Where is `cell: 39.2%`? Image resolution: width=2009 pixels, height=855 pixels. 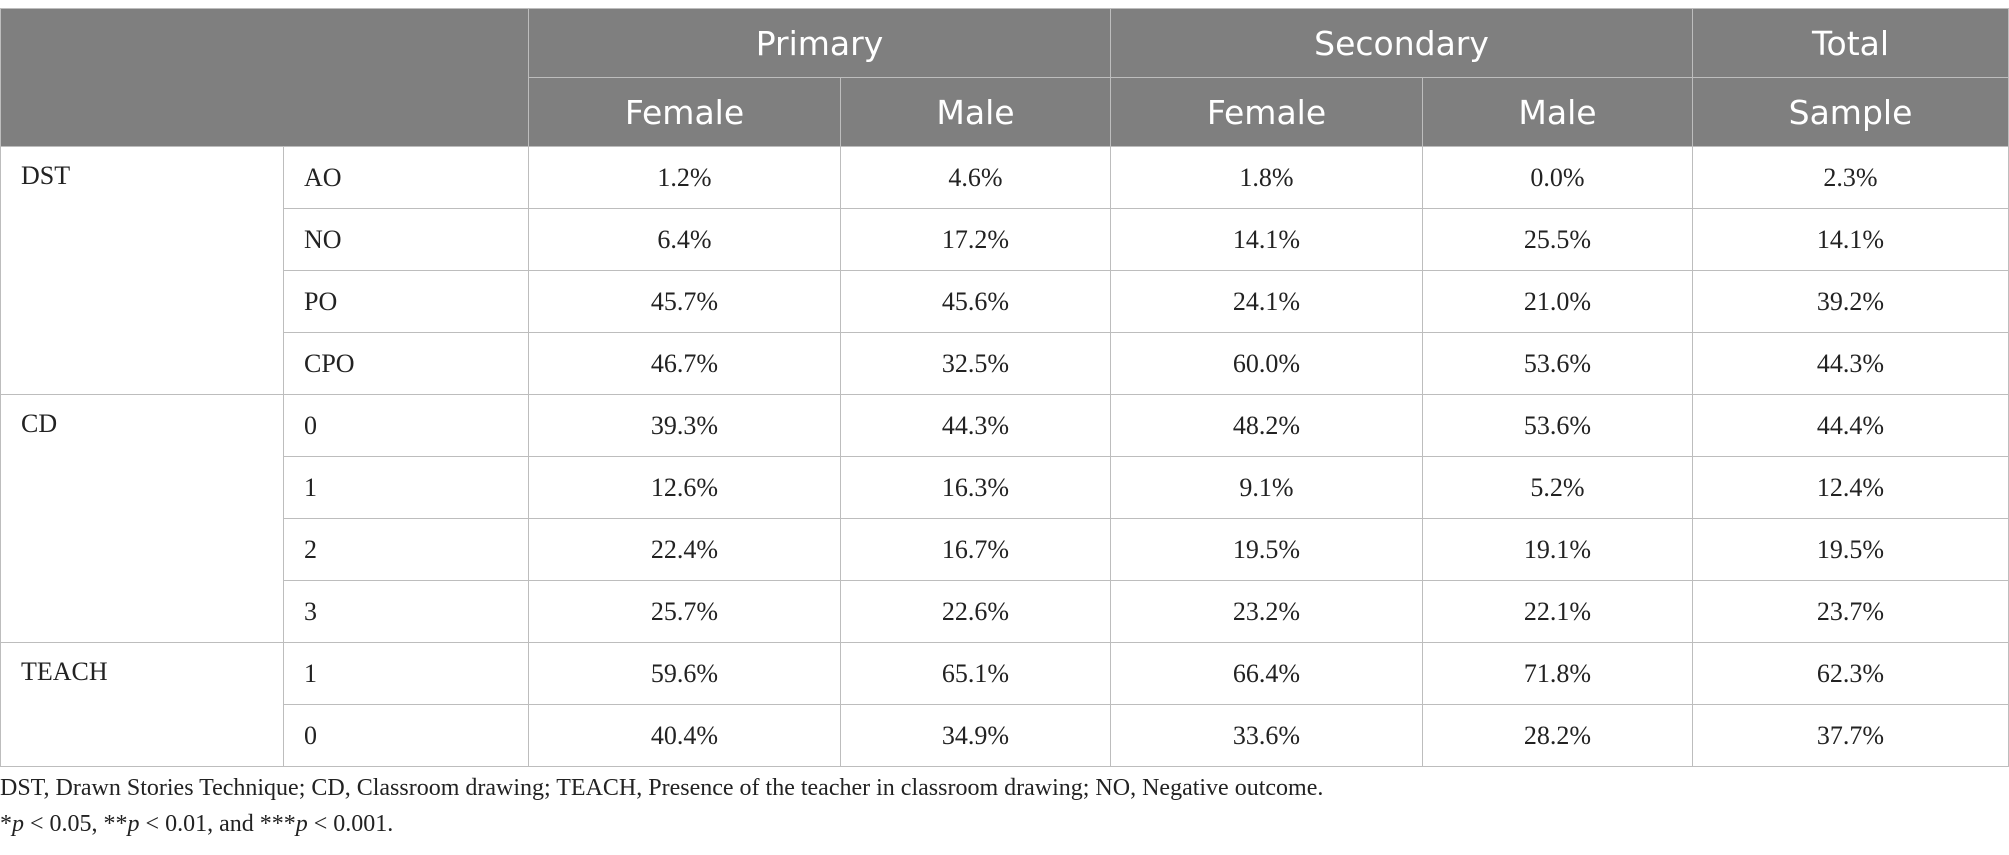 cell: 39.2% is located at coordinates (1850, 301).